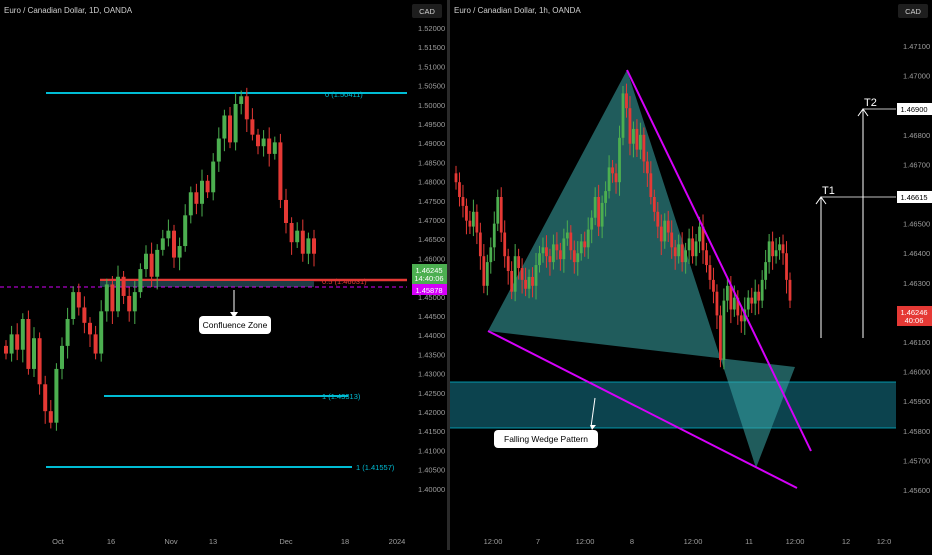 The width and height of the screenshot is (932, 555). Describe the element at coordinates (916, 283) in the screenshot. I see `price-axis-label: 1.46300` at that location.